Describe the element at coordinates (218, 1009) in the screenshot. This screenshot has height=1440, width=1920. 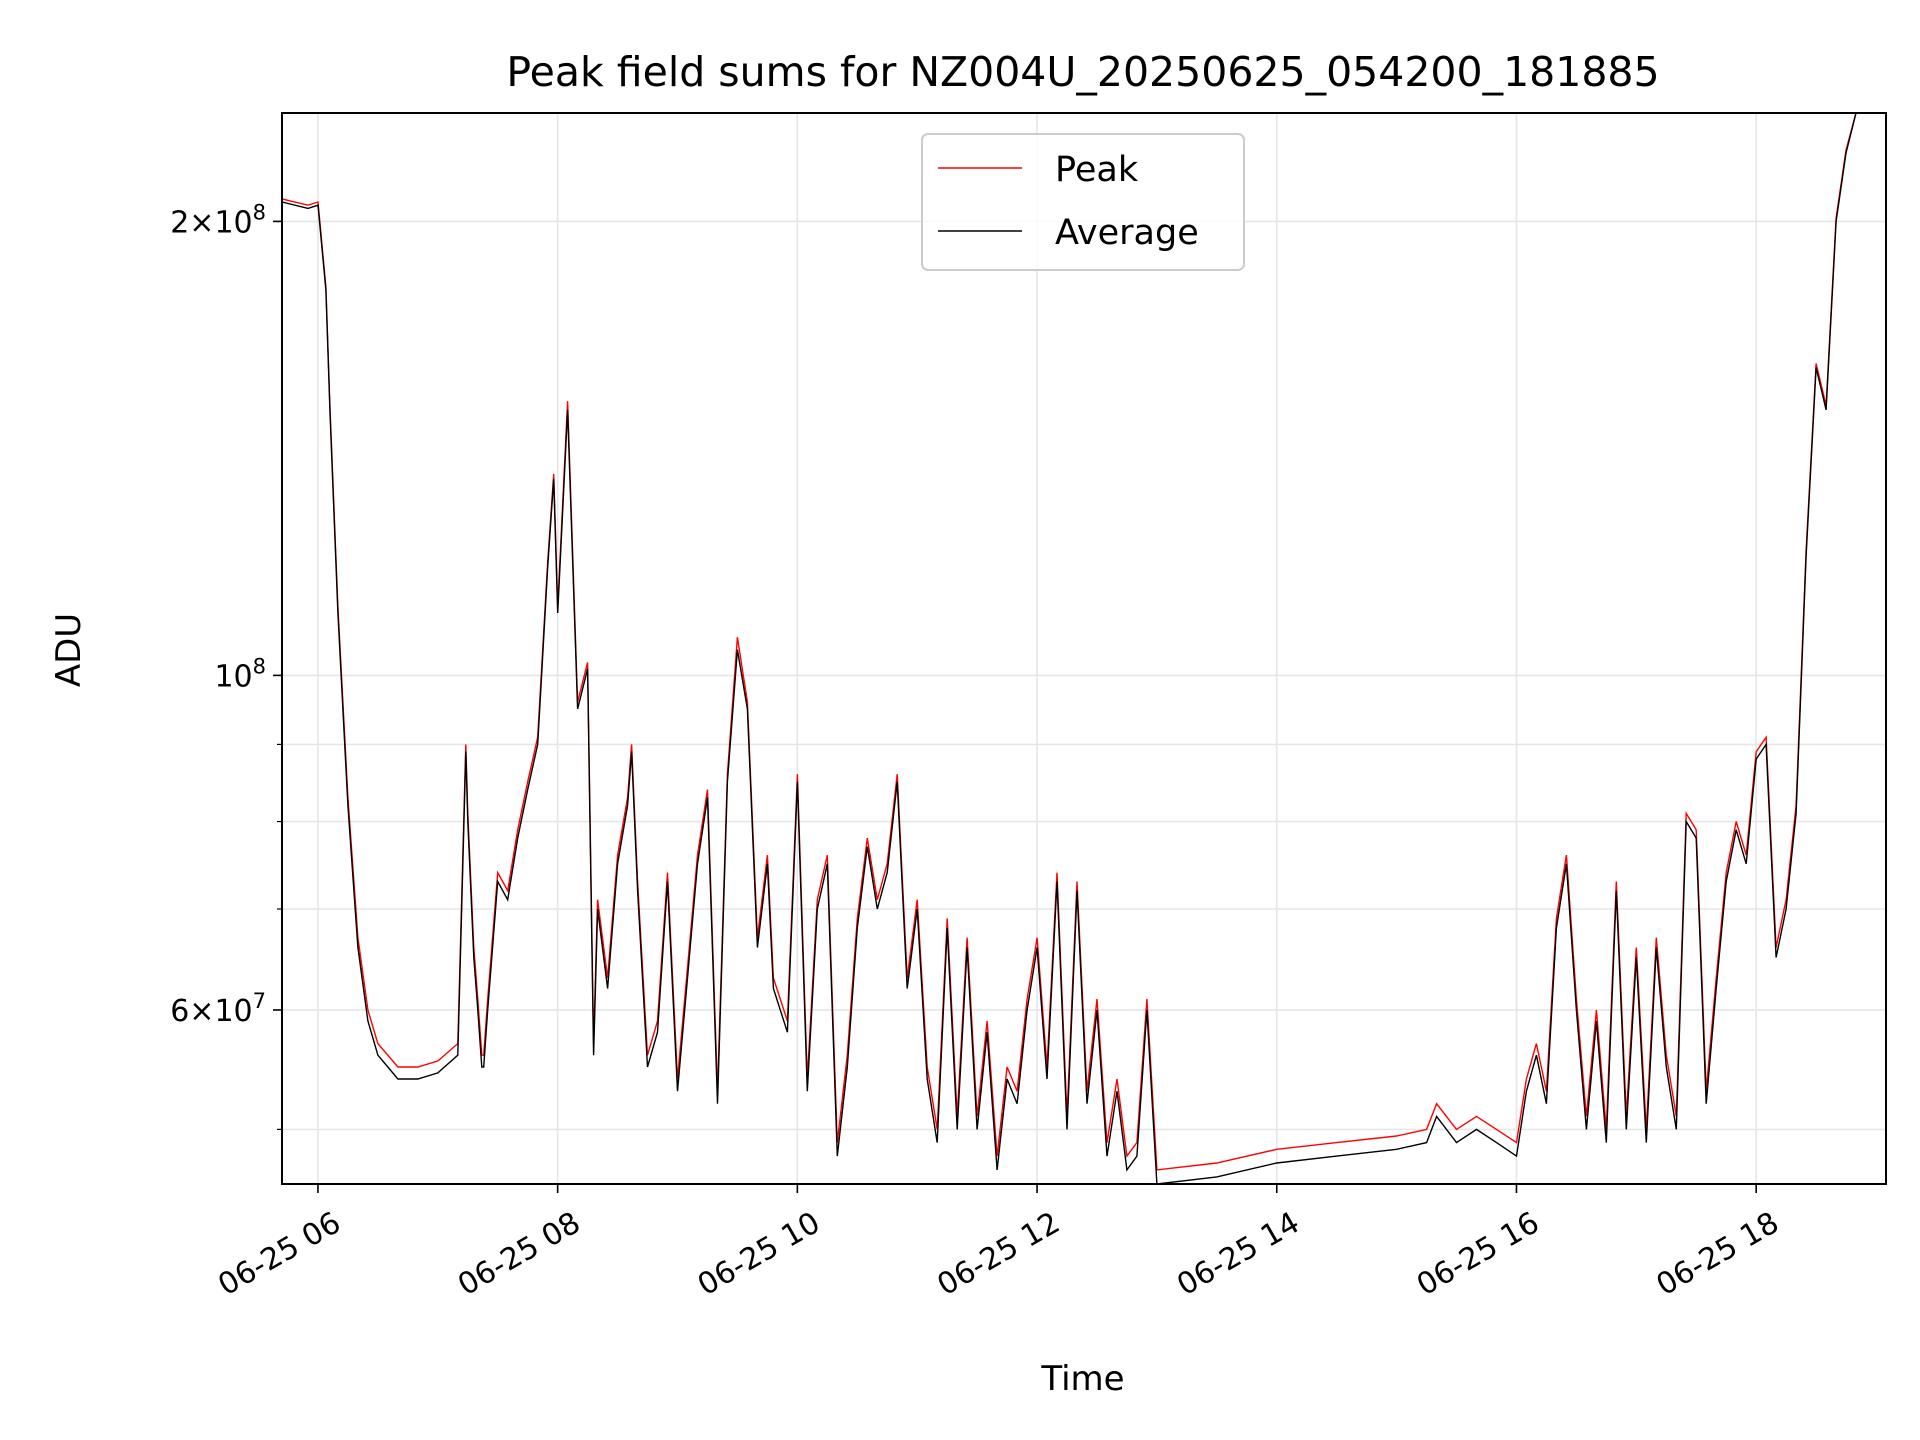
I see `y-tick-label: 6×107` at that location.